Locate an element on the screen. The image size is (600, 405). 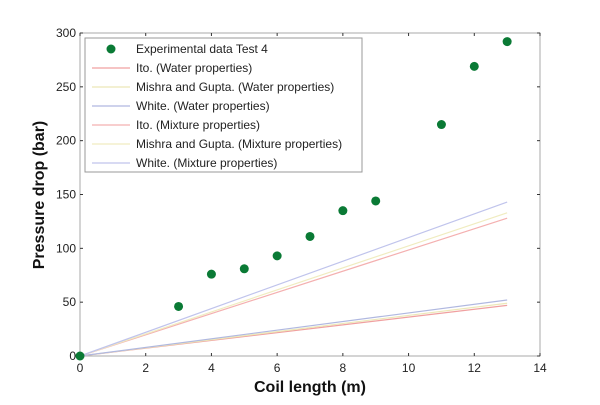
x-tick-label: 12 is located at coordinates (475, 368).